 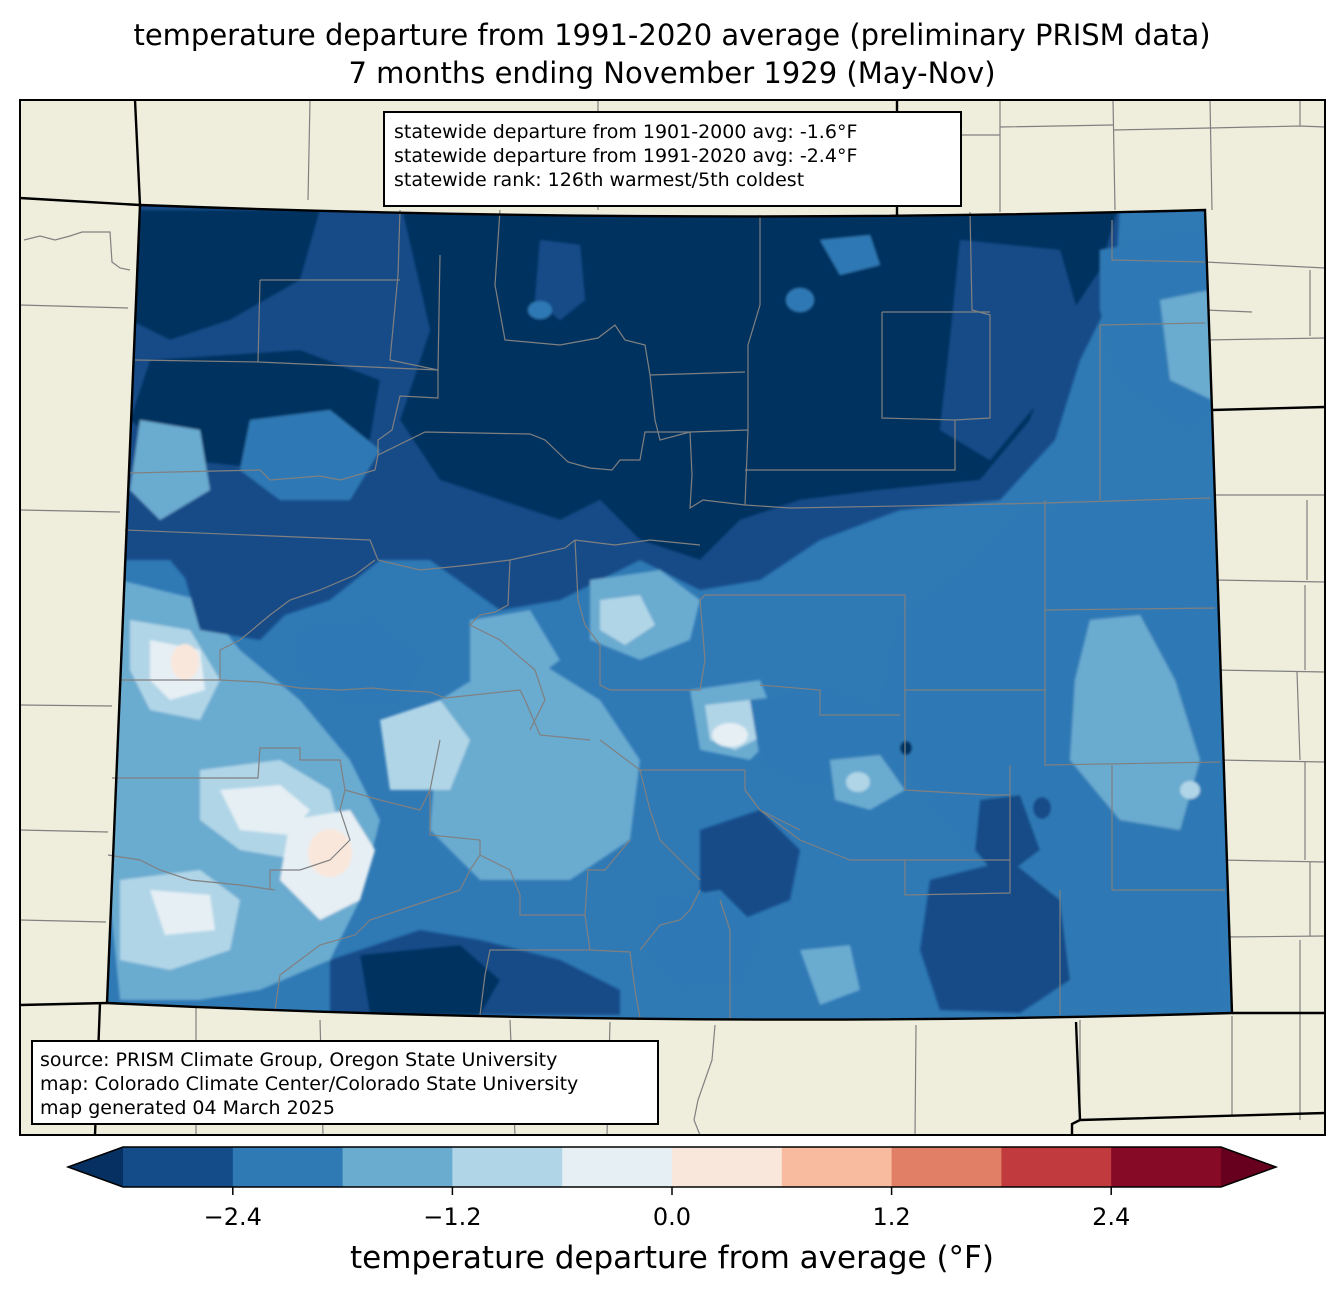 I want to click on colorbar-label: temperature departure from average (°F), so click(x=672, y=1258).